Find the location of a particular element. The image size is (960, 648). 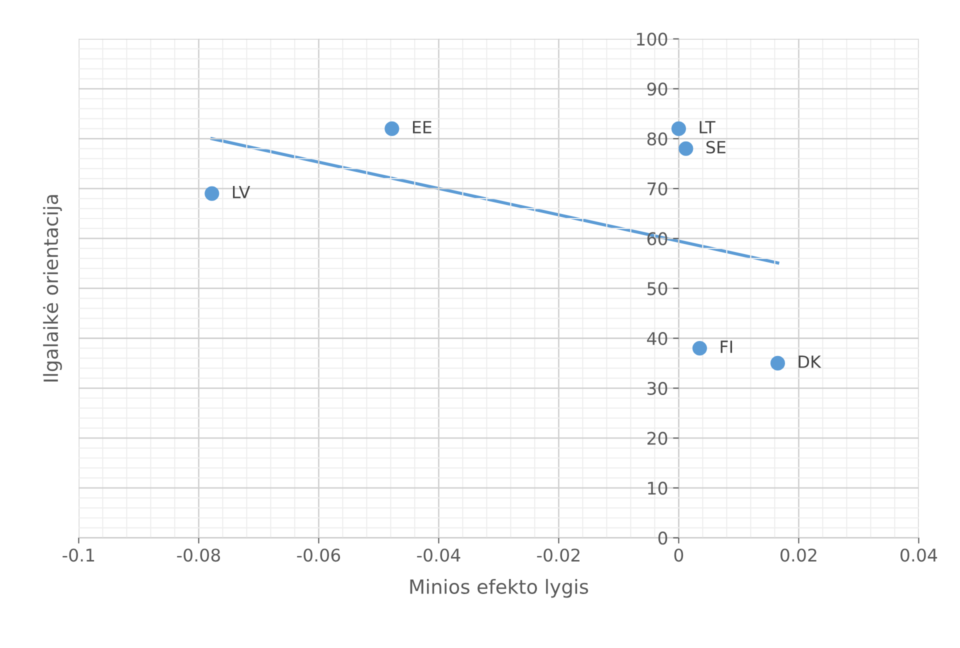

y-tick-label: 80 is located at coordinates (657, 139).